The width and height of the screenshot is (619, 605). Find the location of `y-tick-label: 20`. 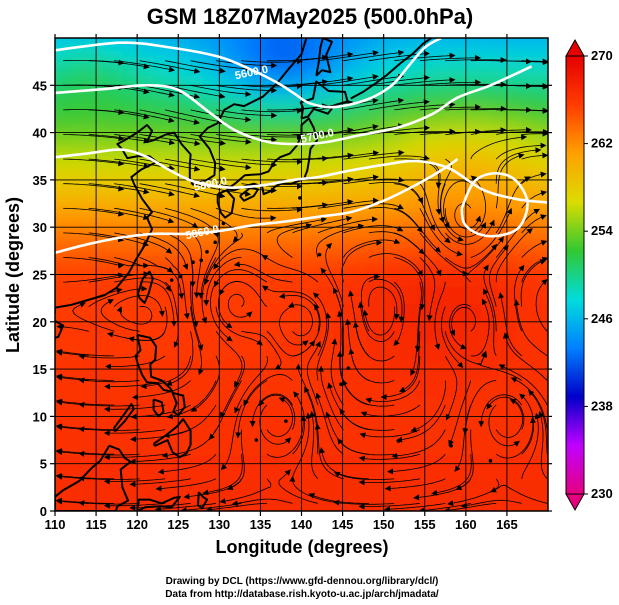

y-tick-label: 20 is located at coordinates (40, 322).